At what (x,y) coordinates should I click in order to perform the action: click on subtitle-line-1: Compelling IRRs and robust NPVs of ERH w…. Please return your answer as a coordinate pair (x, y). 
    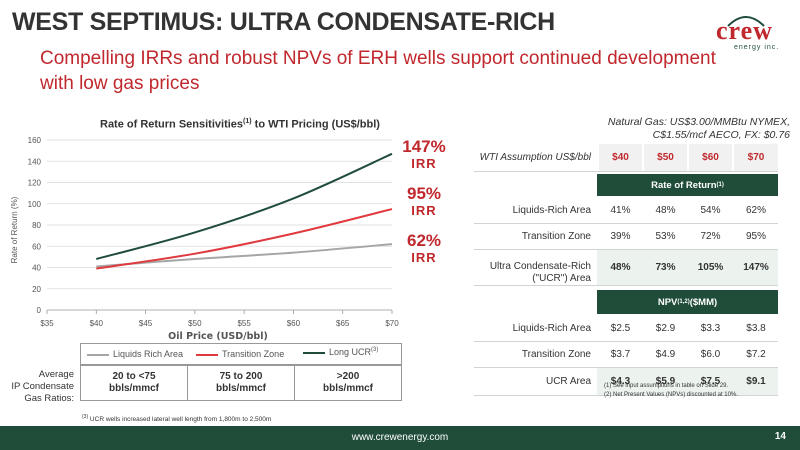
    Looking at the image, I should click on (378, 58).